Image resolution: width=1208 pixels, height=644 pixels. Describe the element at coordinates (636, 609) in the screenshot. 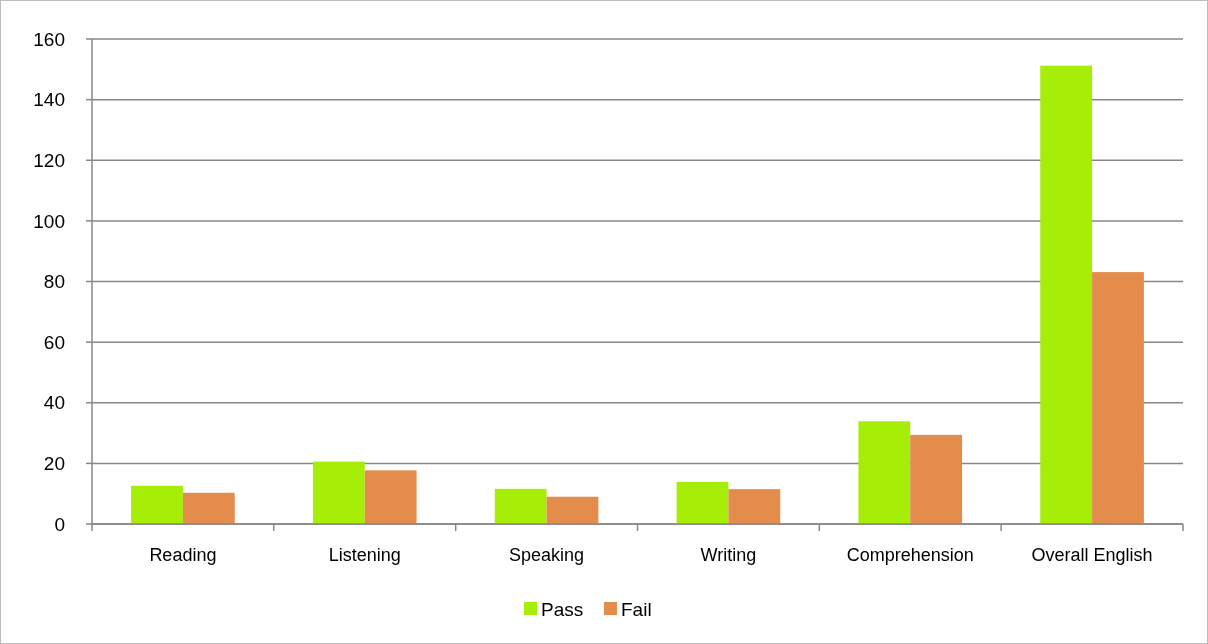

I see `legend-label: Fail` at that location.